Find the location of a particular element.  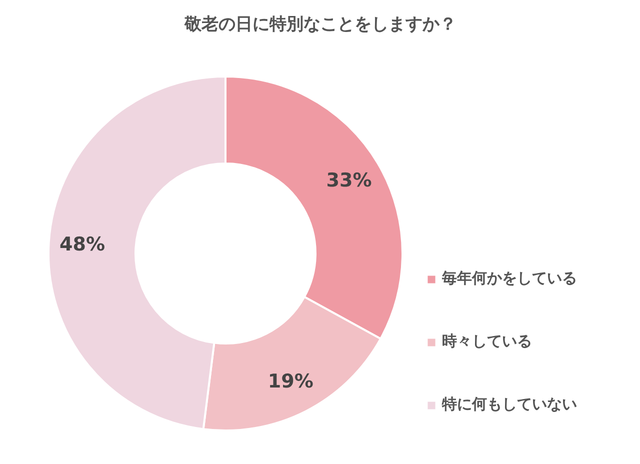

legend-label: 毎年何かをしている is located at coordinates (509, 278).